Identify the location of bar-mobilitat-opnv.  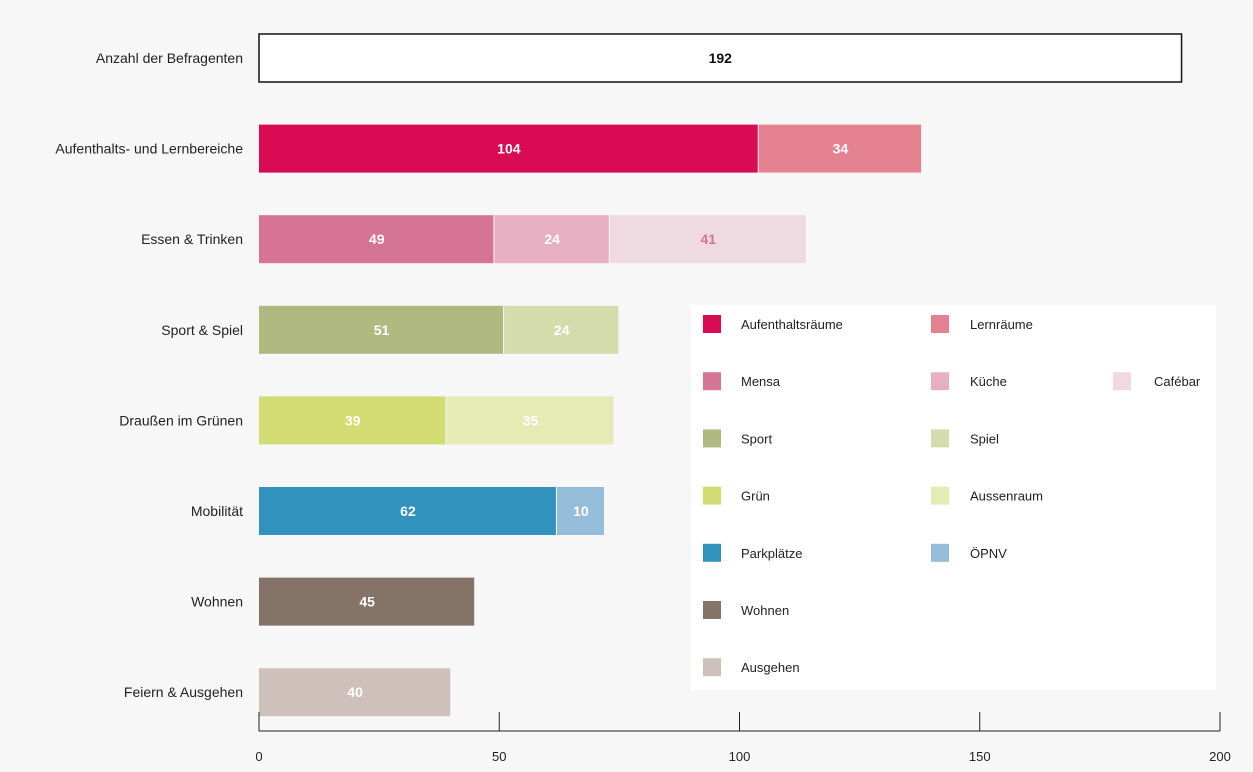
(580, 511).